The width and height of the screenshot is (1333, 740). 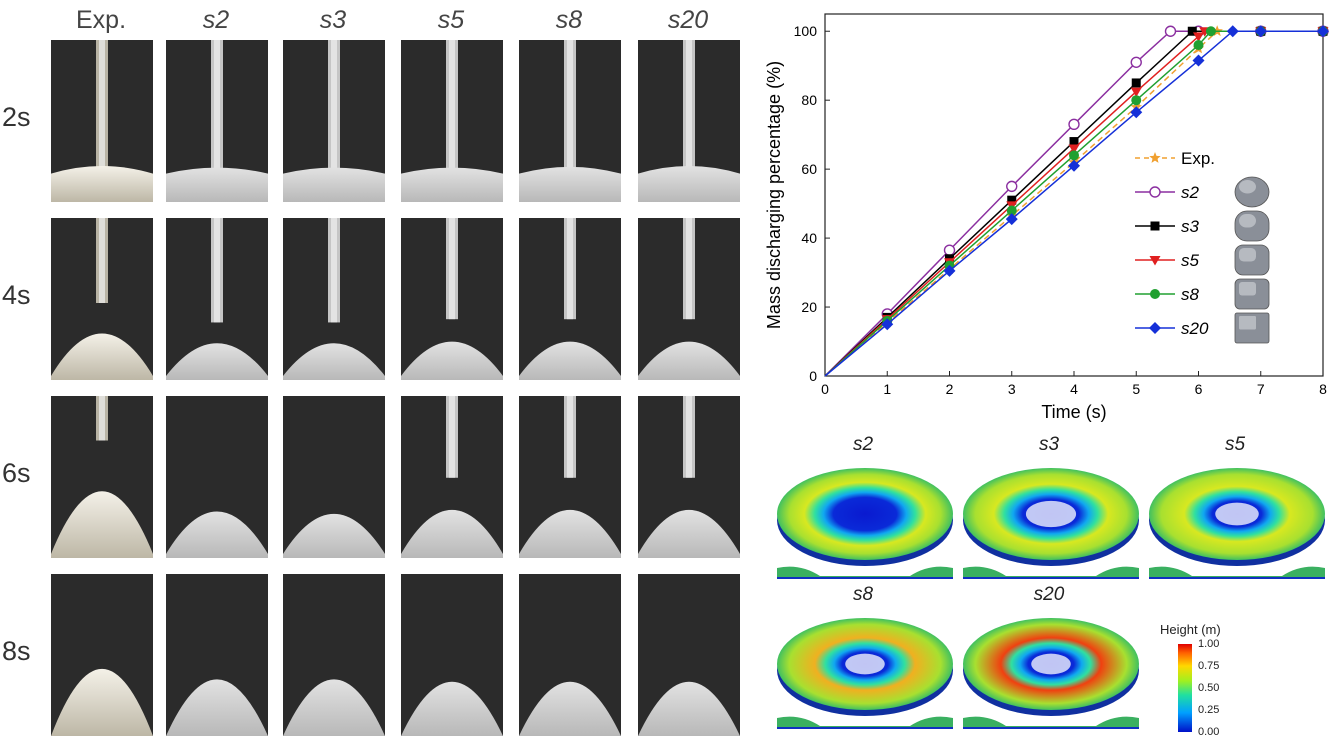 What do you see at coordinates (1195, 328) in the screenshot?
I see `legend-label: s20` at bounding box center [1195, 328].